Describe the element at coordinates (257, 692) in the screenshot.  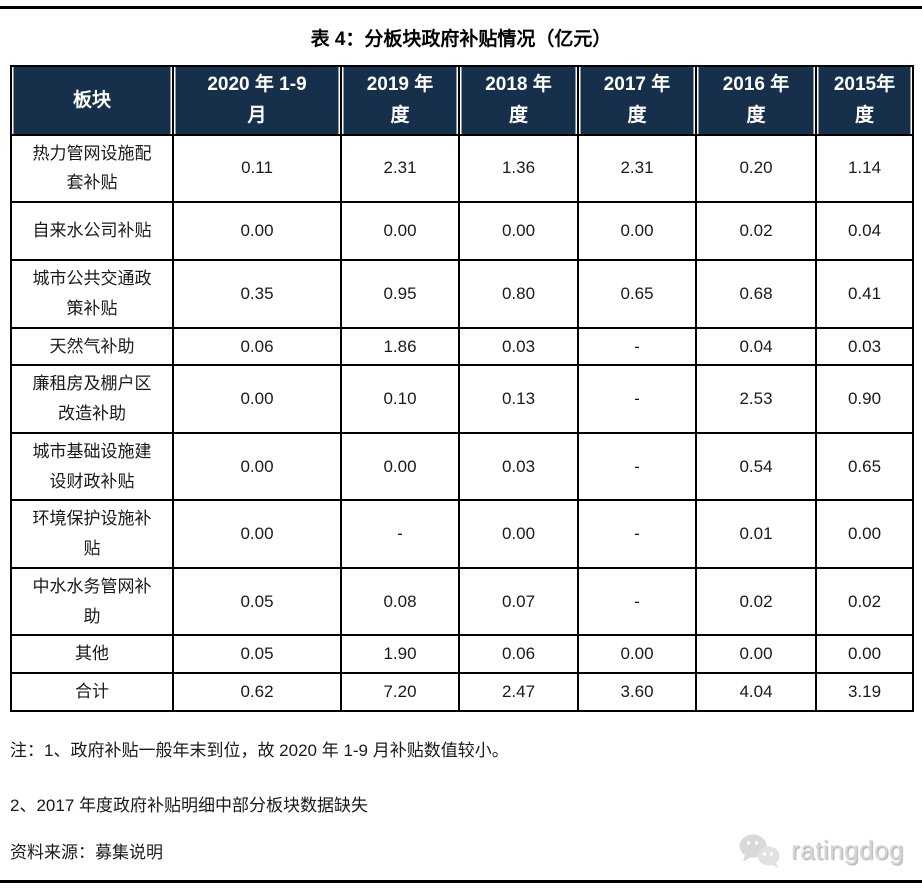
I see `value-cell: 0.62` at that location.